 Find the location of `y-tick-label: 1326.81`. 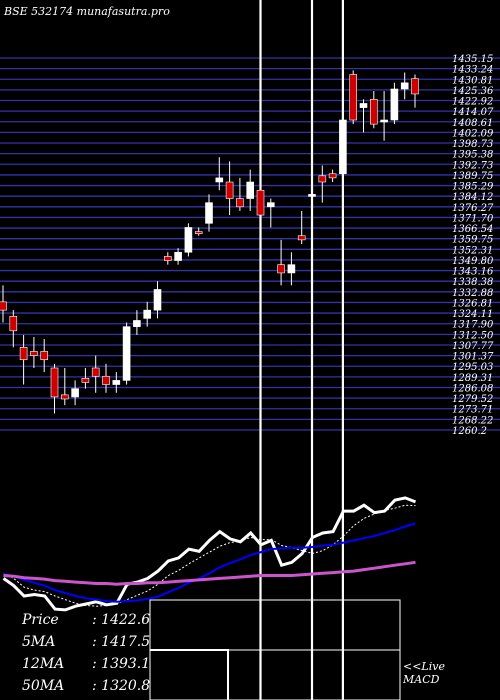

y-tick-label: 1326.81 is located at coordinates (472, 303).